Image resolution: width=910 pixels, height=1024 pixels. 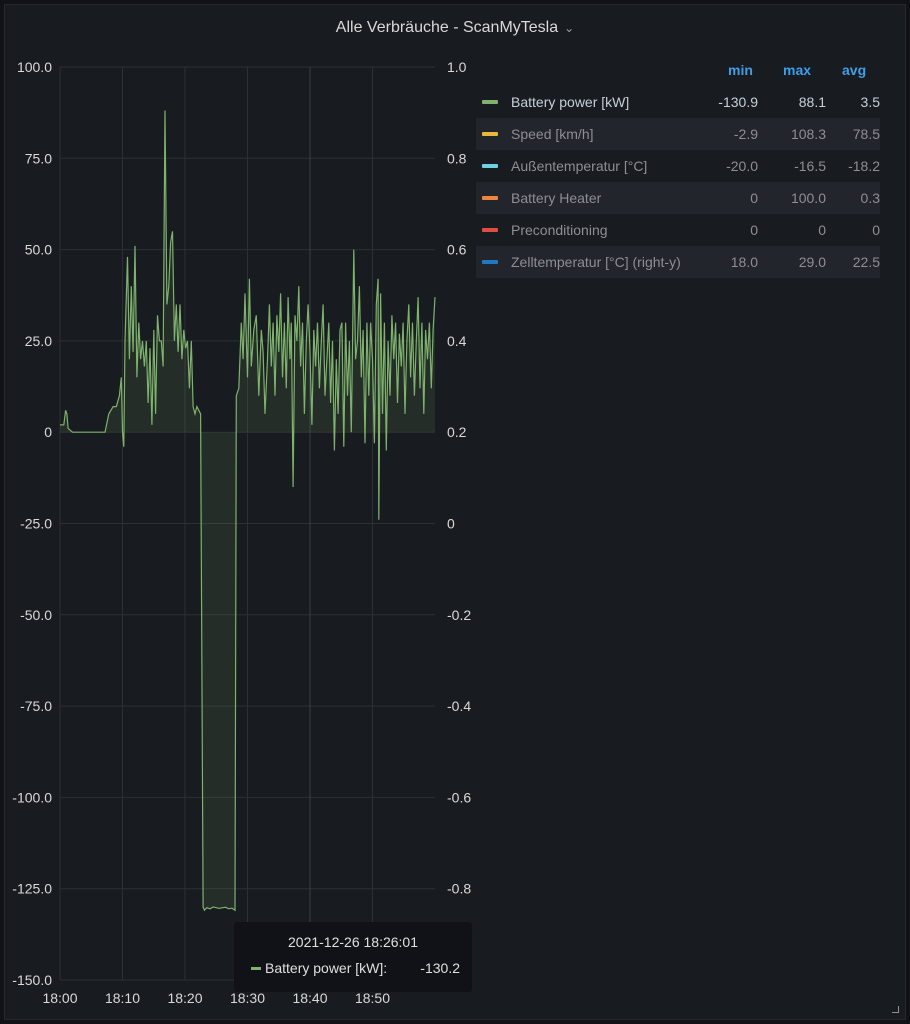 What do you see at coordinates (457, 67) in the screenshot?
I see `y-tick-label-right: 1.0` at bounding box center [457, 67].